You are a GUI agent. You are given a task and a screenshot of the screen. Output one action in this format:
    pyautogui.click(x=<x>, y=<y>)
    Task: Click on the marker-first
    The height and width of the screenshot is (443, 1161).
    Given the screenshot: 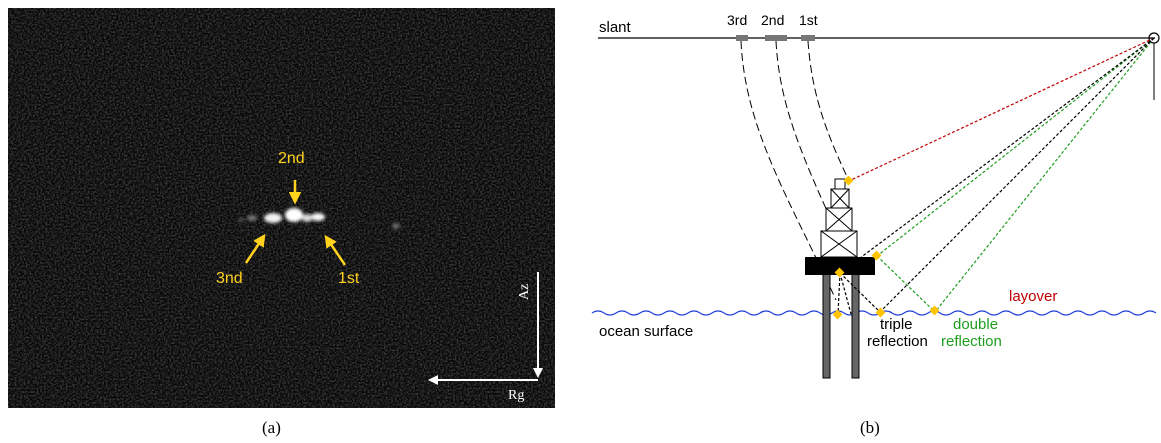 What is the action you would take?
    pyautogui.click(x=808, y=38)
    